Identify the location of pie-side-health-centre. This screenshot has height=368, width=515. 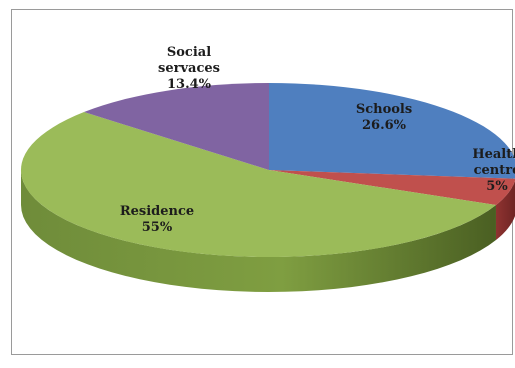
(505, 211).